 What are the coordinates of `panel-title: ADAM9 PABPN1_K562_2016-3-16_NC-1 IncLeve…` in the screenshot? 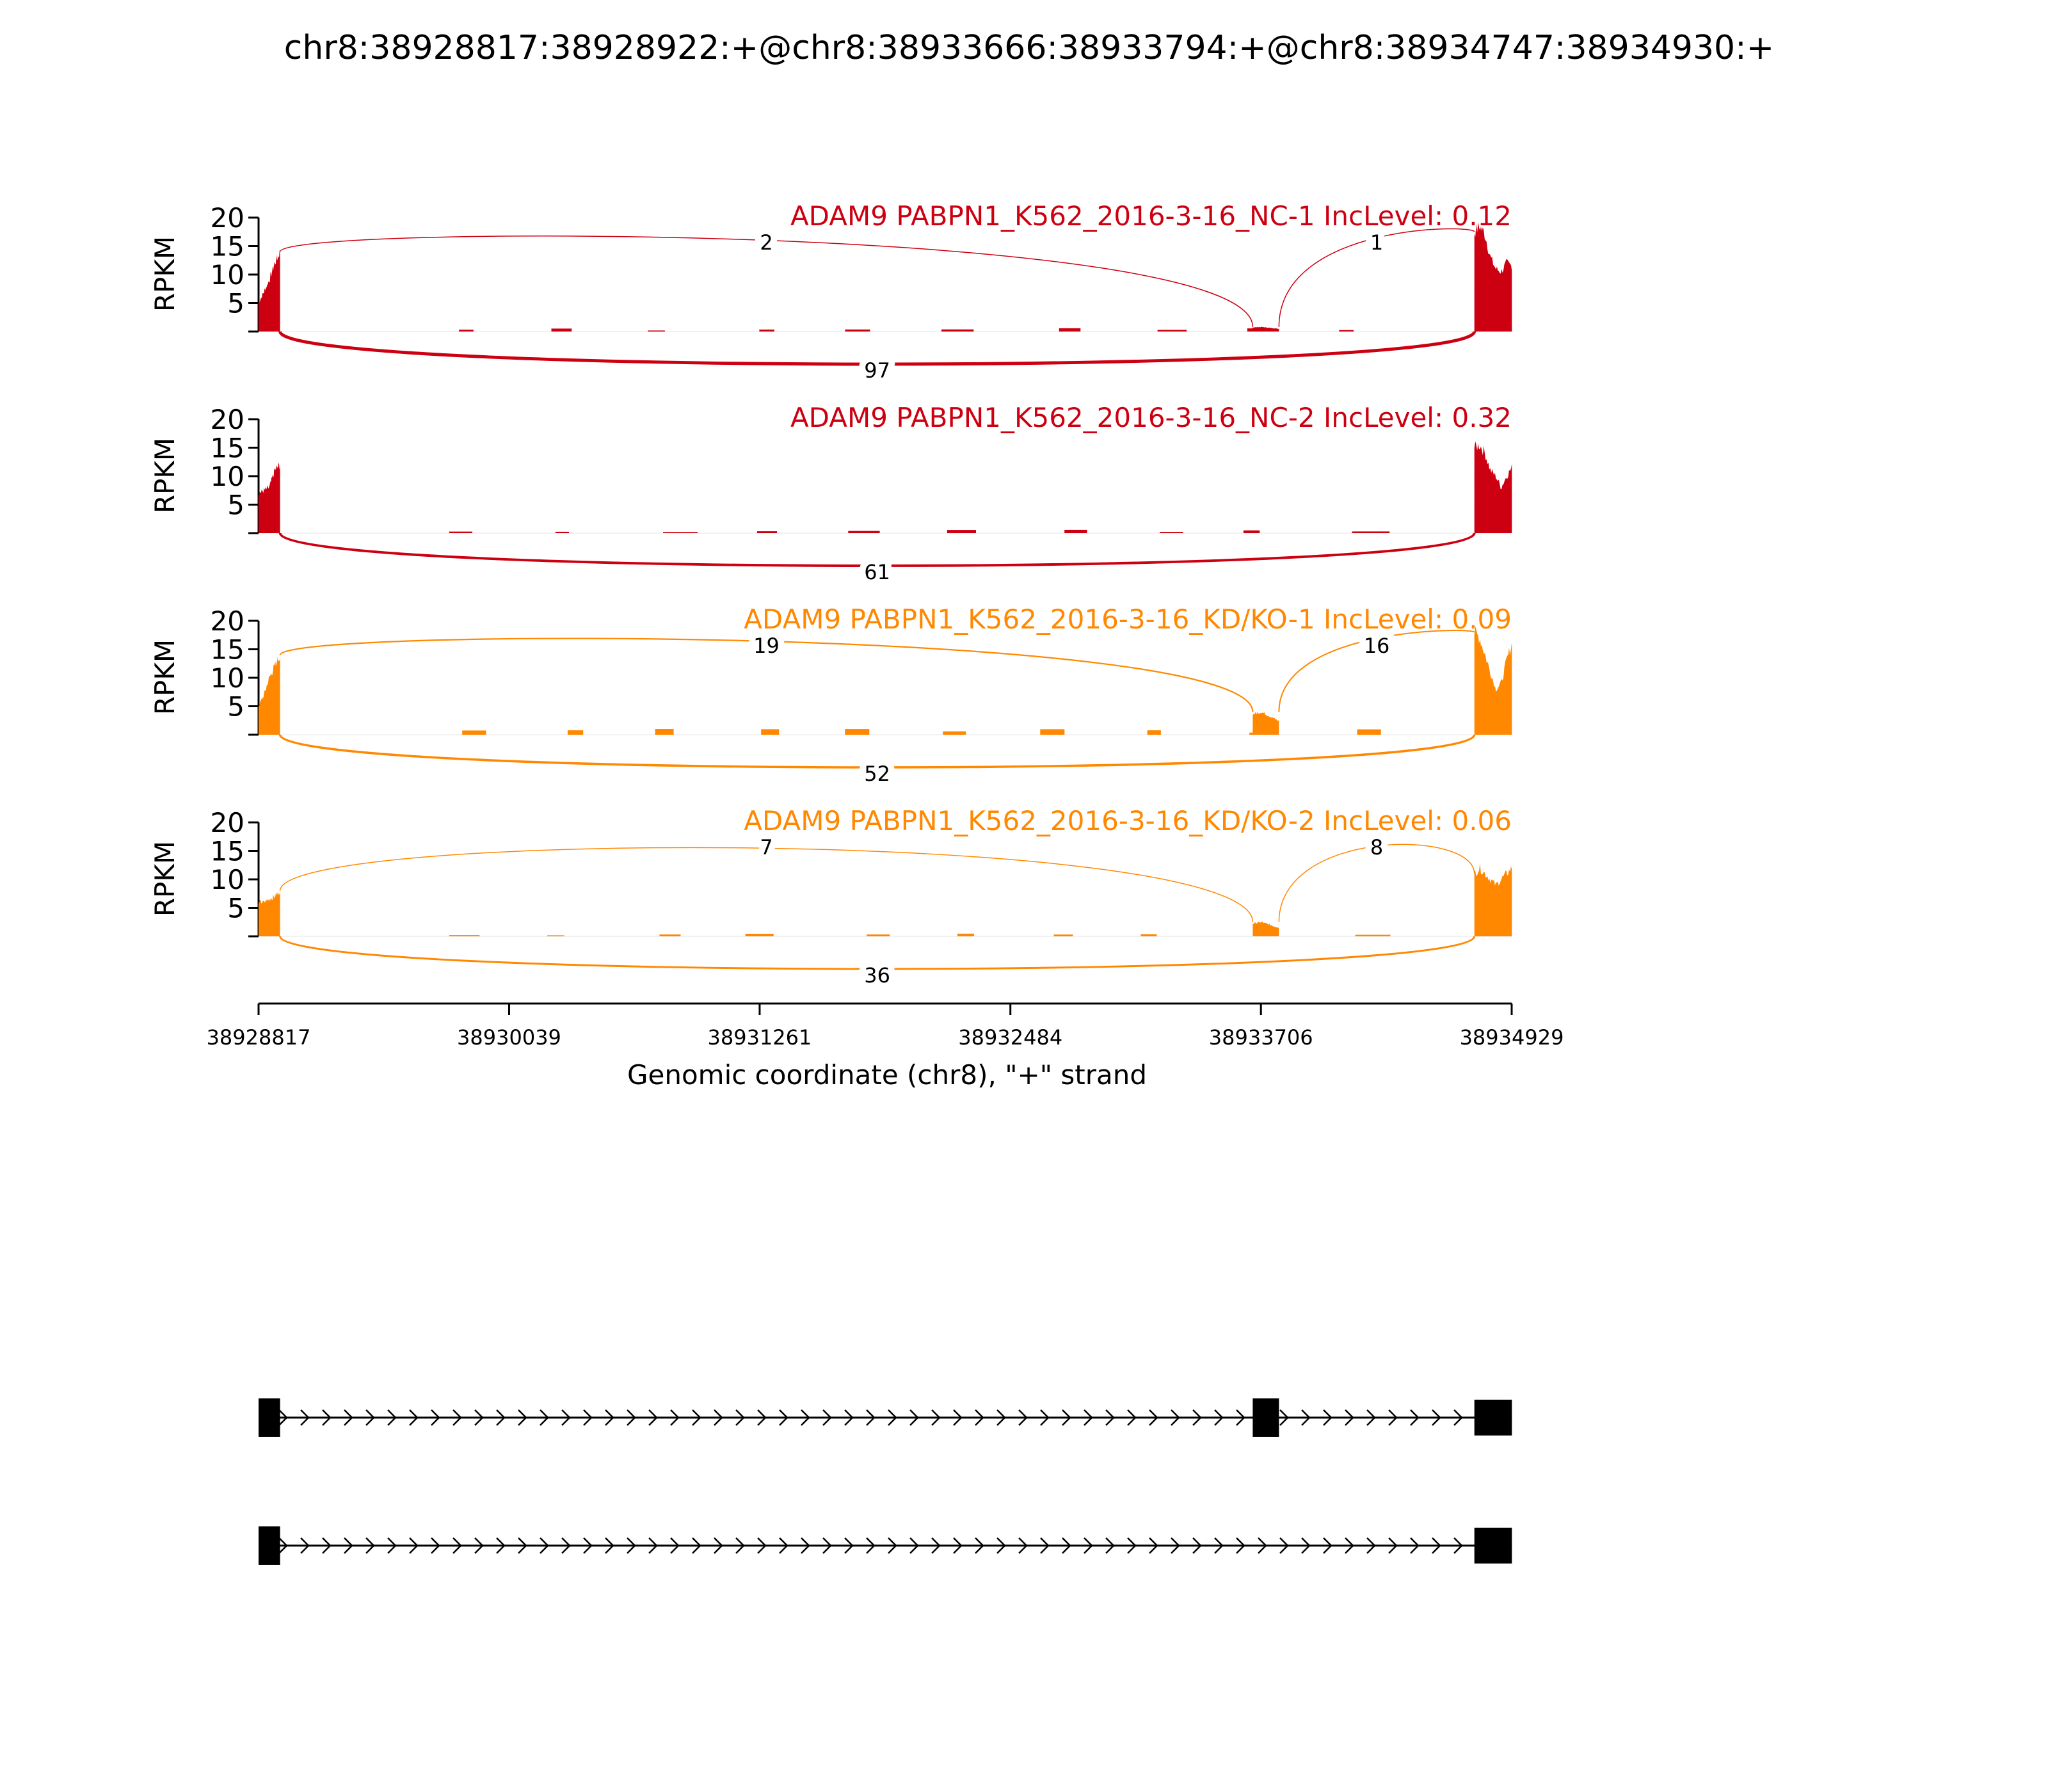 It's located at (1151, 216).